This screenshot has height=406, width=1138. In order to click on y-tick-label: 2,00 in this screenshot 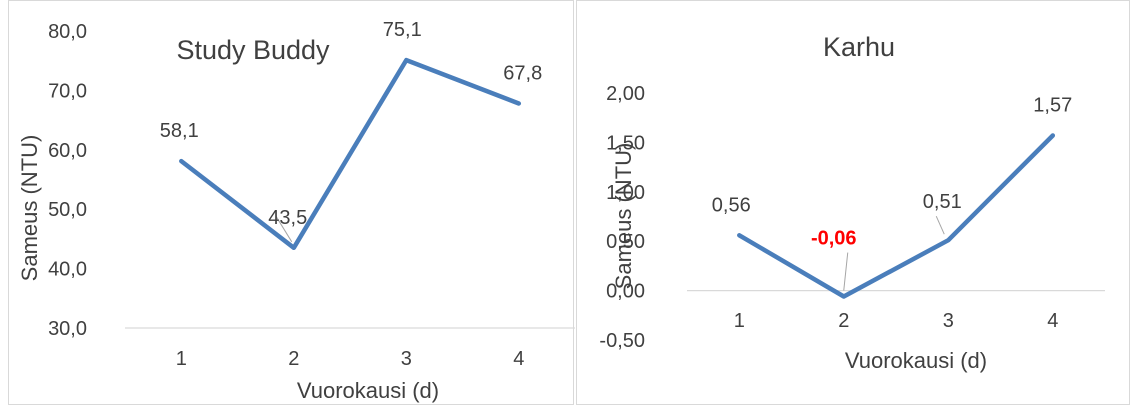, I will do `click(625, 94)`.